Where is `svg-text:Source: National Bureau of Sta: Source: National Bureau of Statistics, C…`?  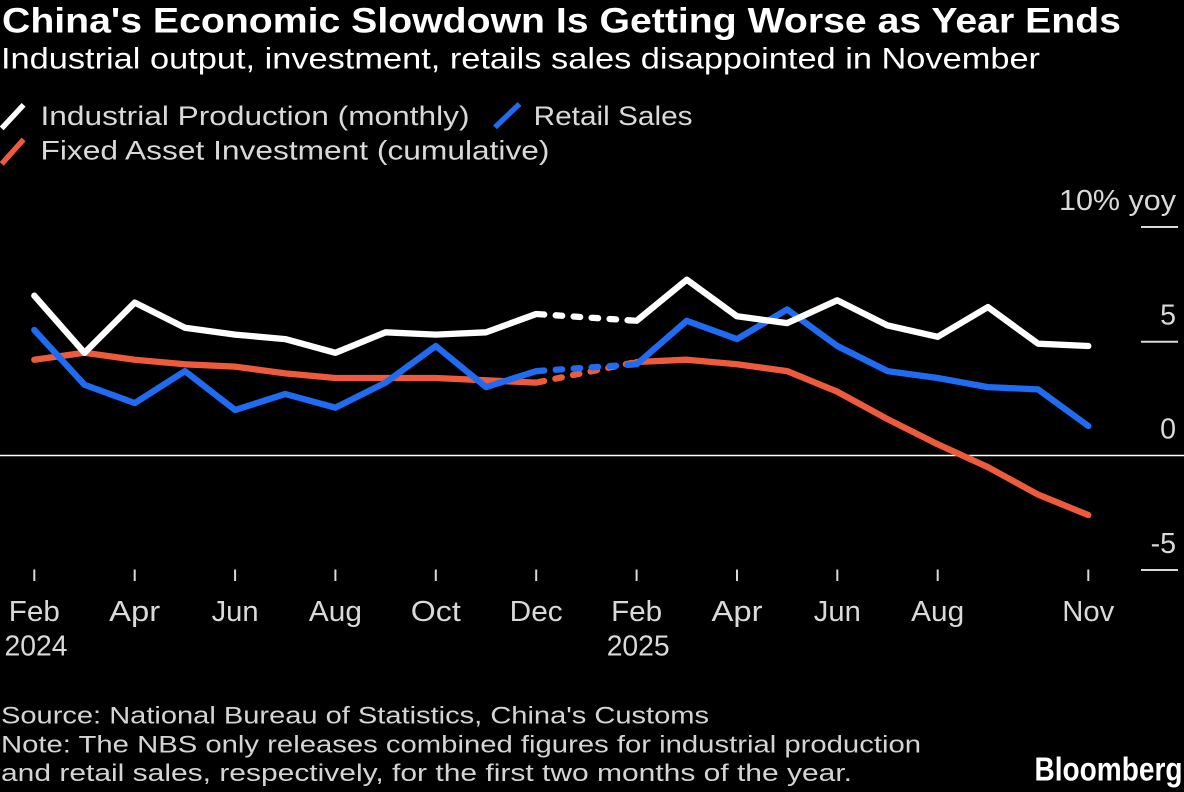 svg-text:Source: National Bureau of Sta: Source: National Bureau of Statistics, C… is located at coordinates (355, 716).